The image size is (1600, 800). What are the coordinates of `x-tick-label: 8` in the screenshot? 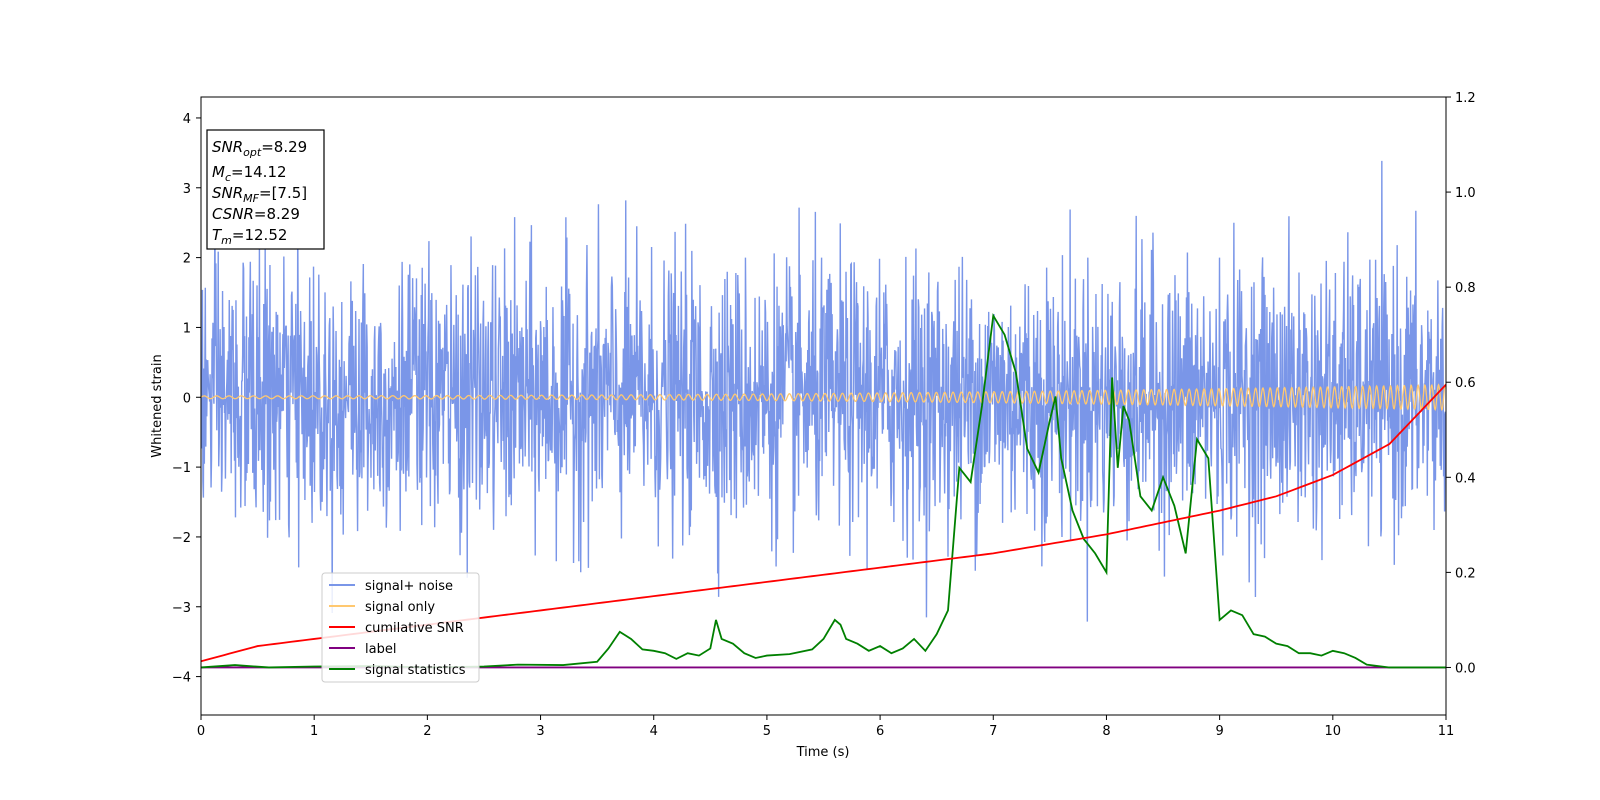 It's located at (1106, 731).